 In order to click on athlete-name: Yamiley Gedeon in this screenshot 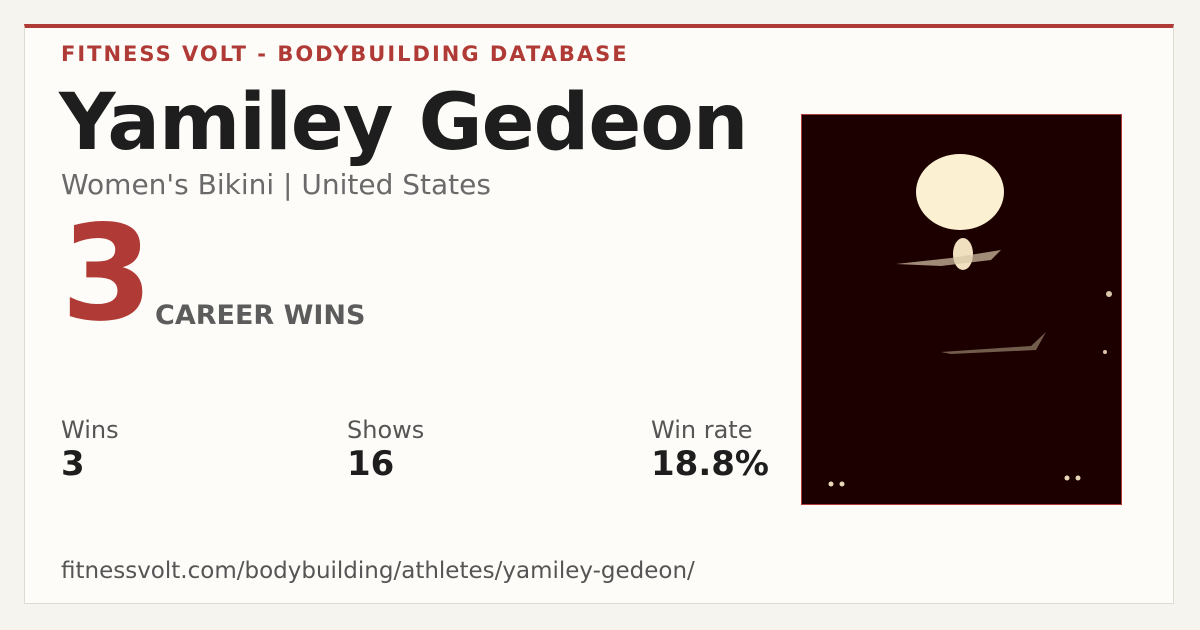, I will do `click(403, 123)`.